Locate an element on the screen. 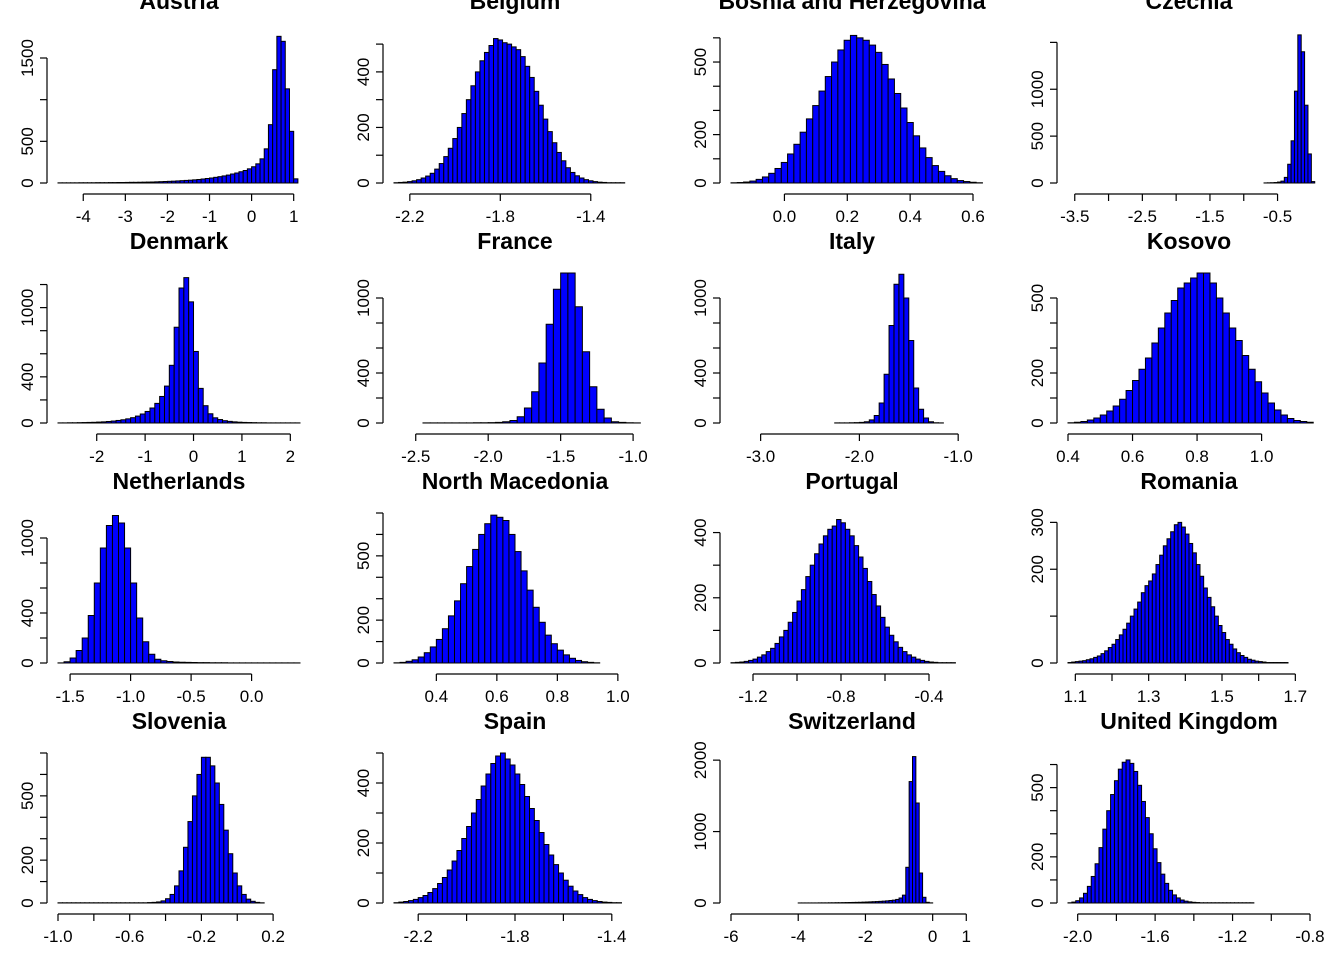 The height and width of the screenshot is (960, 1344). x-tick-label: 1.0 is located at coordinates (1262, 456).